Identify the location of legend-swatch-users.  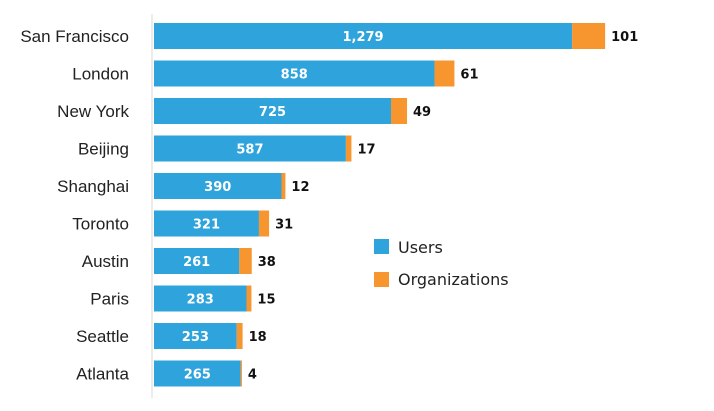
(381, 246).